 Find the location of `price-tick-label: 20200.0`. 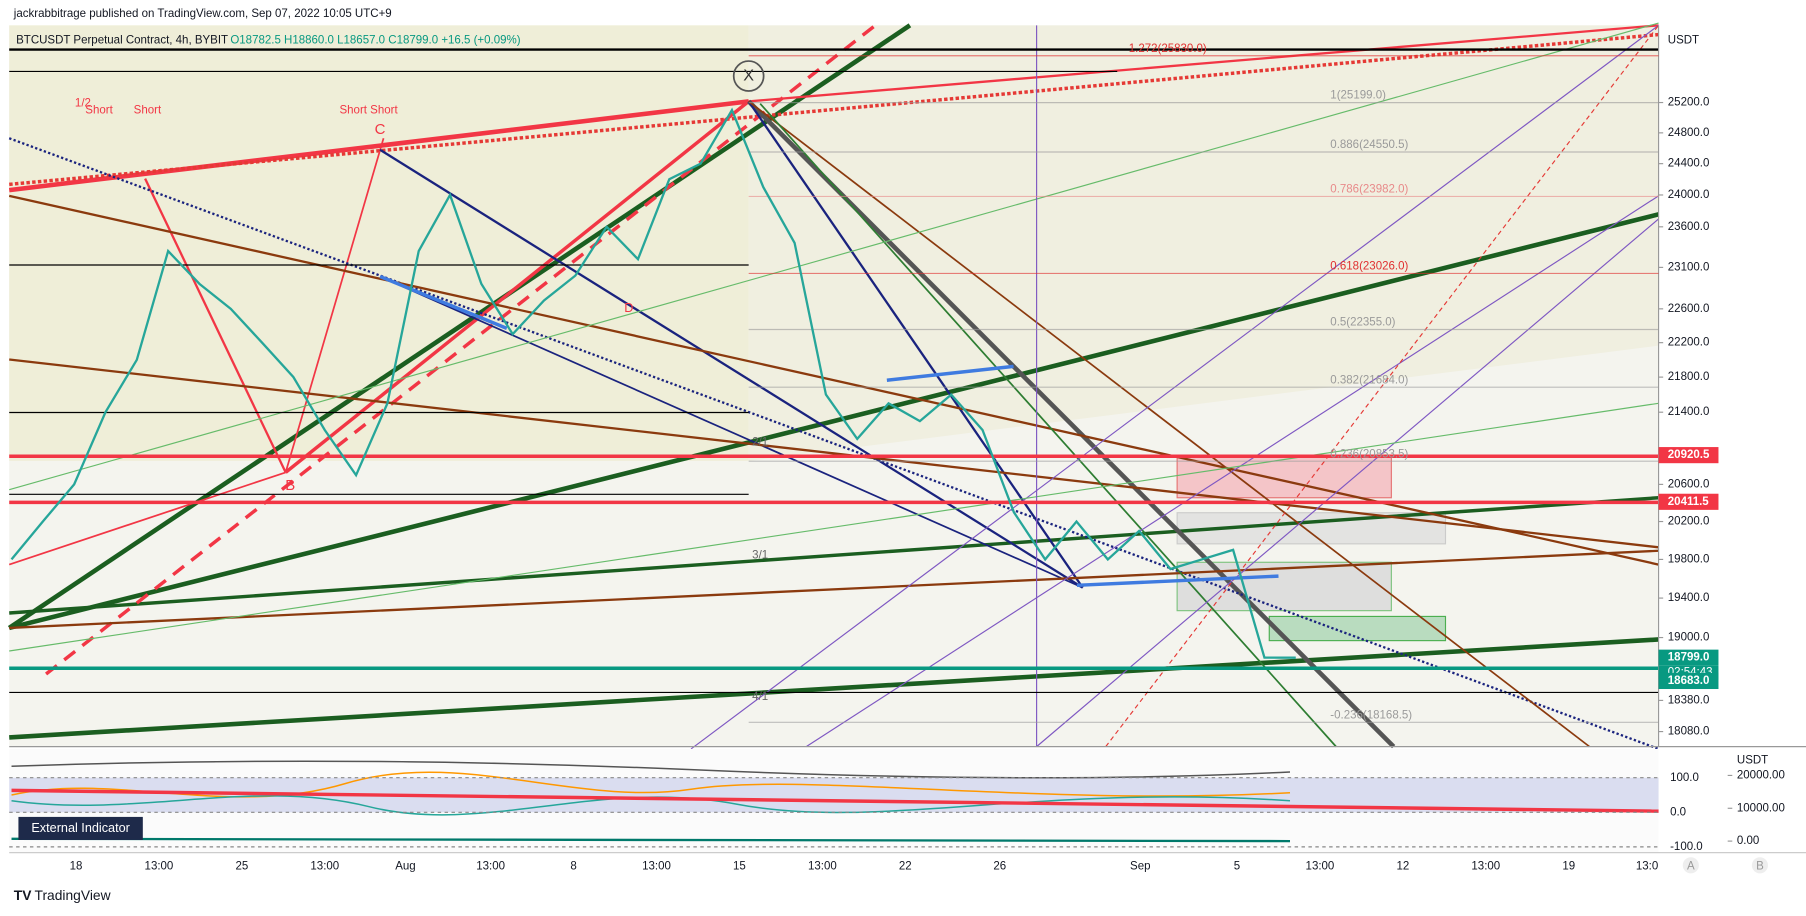

price-tick-label: 20200.0 is located at coordinates (1689, 522).